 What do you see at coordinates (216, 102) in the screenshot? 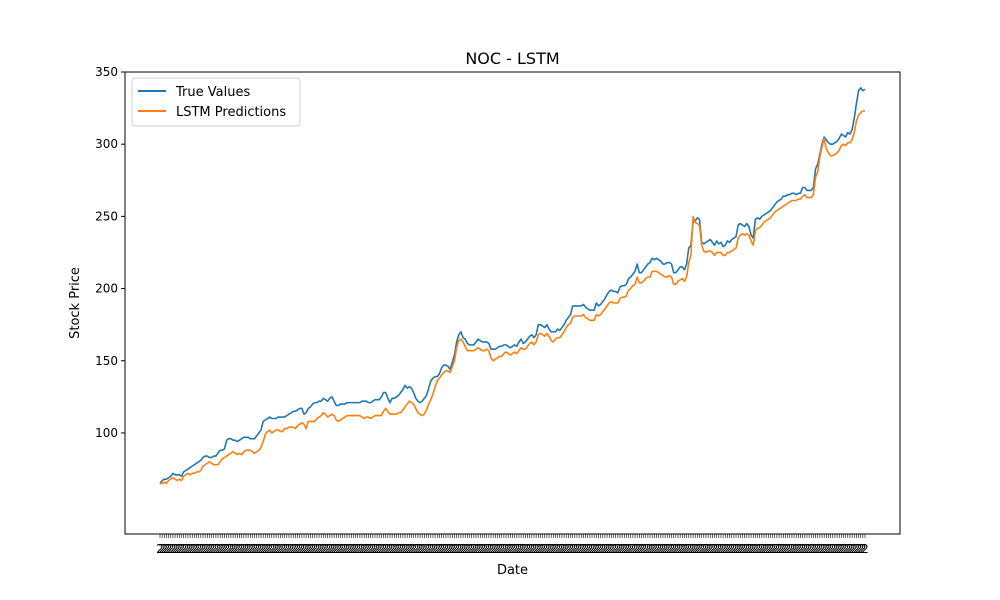
I see `legend: True Values LSTM Predictions` at bounding box center [216, 102].